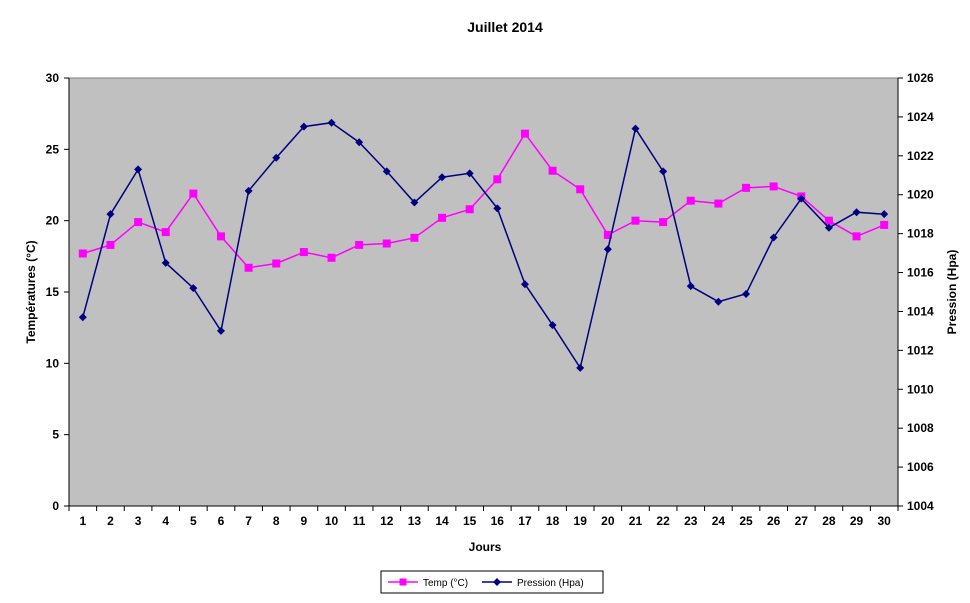 Image resolution: width=970 pixels, height=603 pixels. Describe the element at coordinates (193, 521) in the screenshot. I see `x-tick-label: 5` at that location.